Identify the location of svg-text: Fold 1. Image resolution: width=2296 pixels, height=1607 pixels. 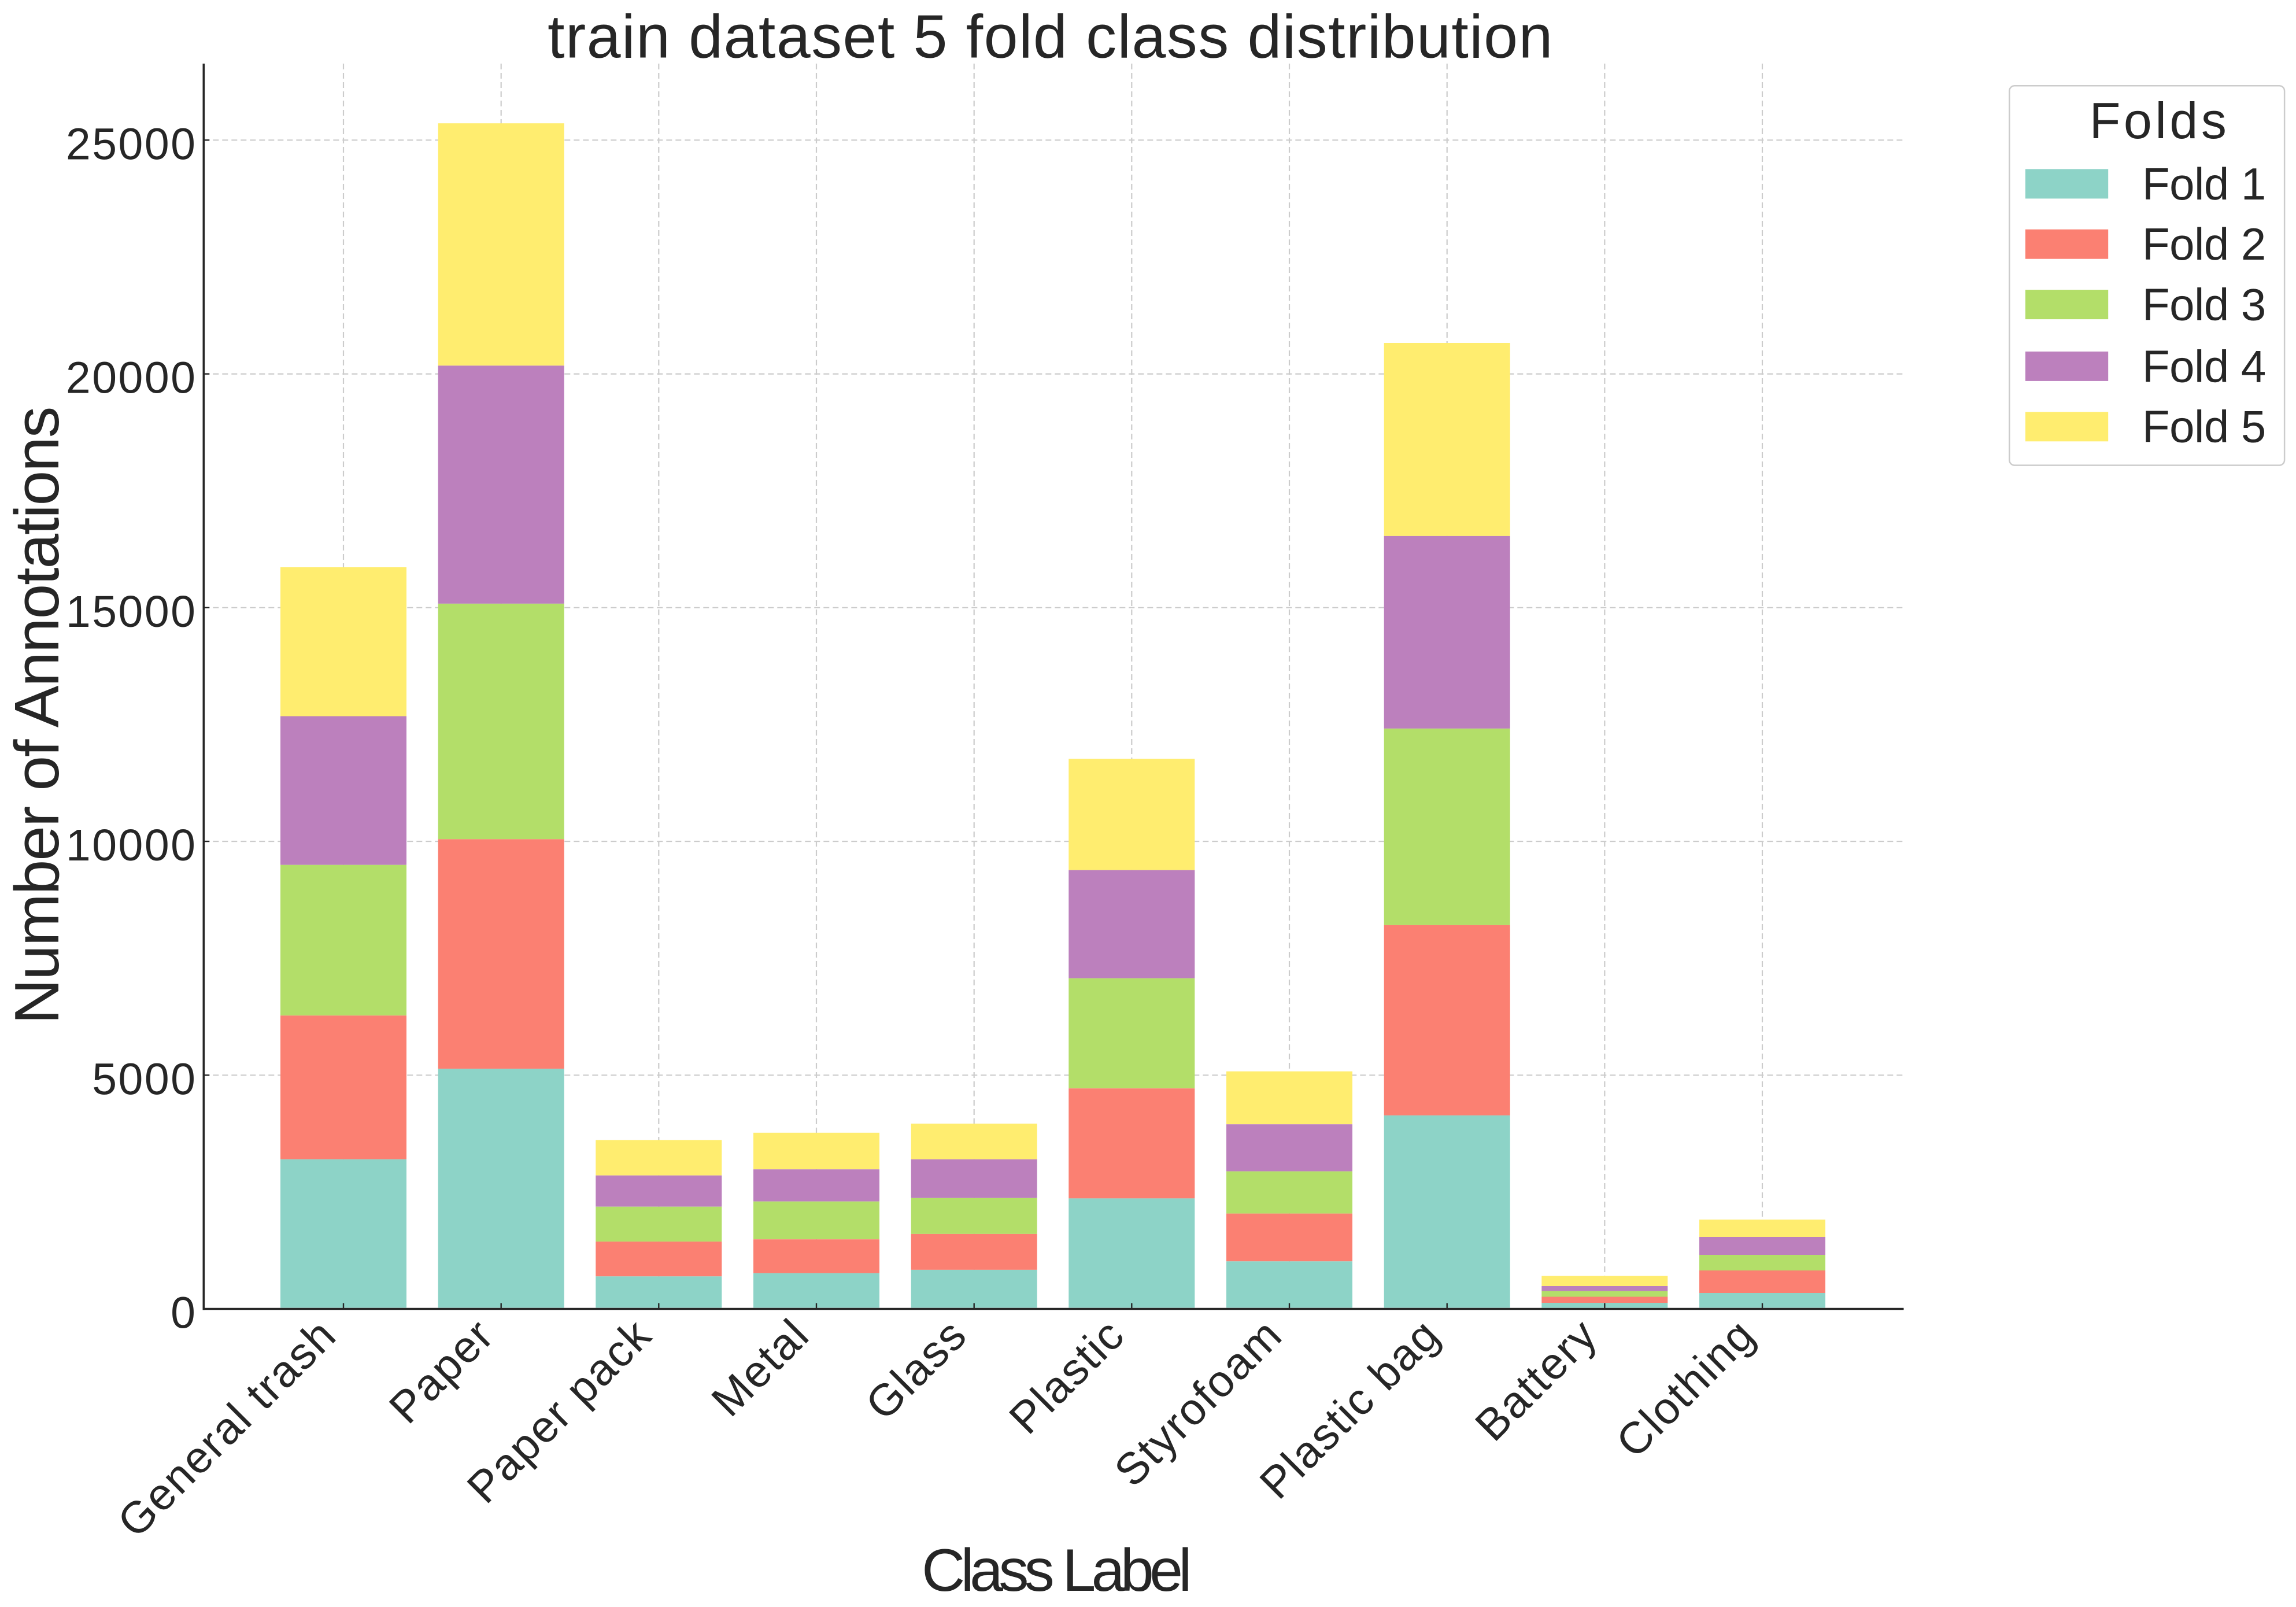
(2204, 183).